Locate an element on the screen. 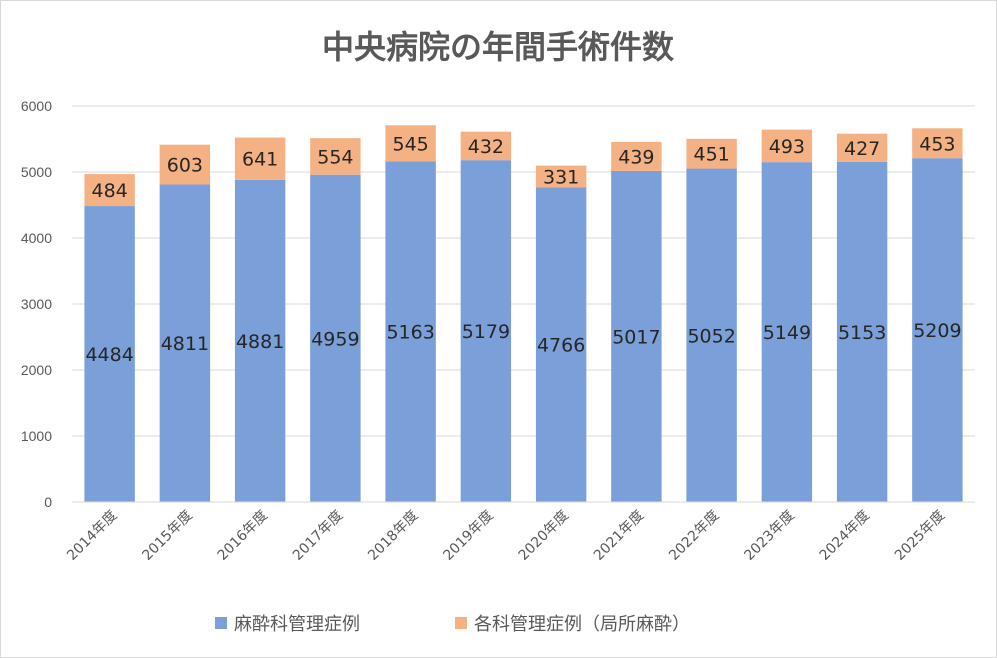  x-tick-label: 2025年度 is located at coordinates (920, 536).